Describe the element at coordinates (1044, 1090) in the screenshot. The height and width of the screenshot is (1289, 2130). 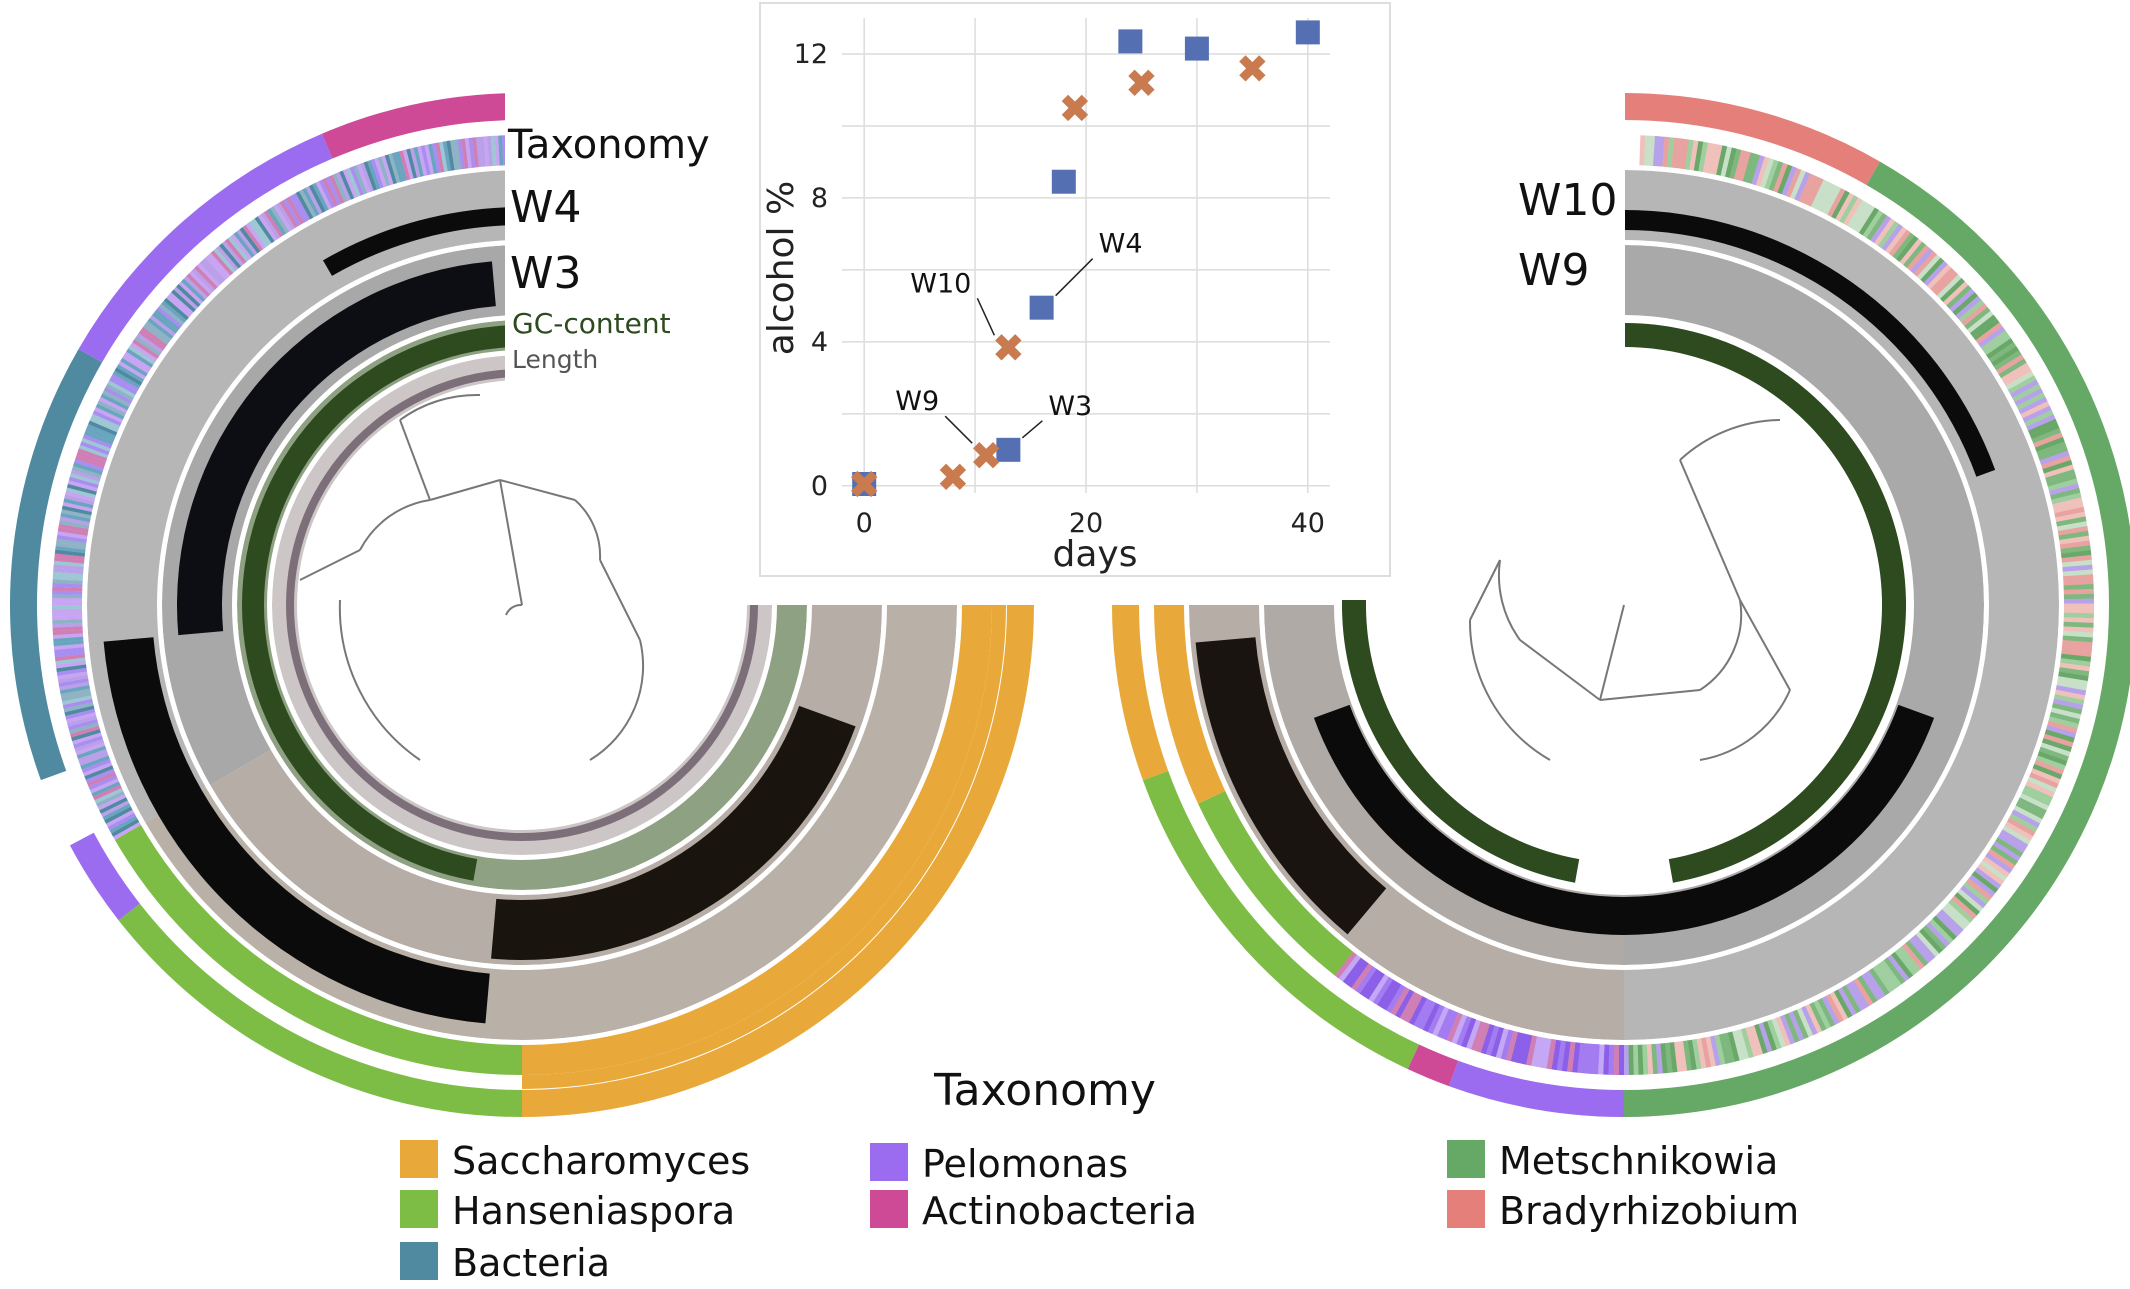
I see `legend-title: Taxonomy` at that location.